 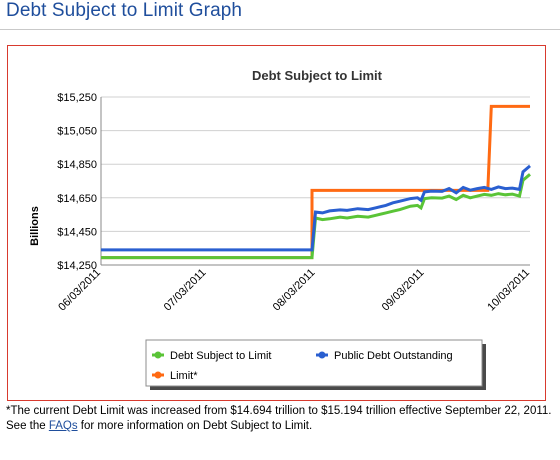 I want to click on legend-box, so click(x=314, y=363).